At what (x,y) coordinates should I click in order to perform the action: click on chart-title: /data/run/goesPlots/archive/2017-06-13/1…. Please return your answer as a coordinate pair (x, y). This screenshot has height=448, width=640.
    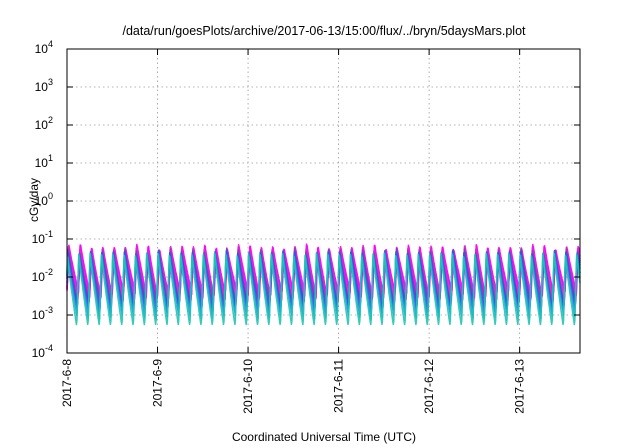
    Looking at the image, I should click on (324, 31).